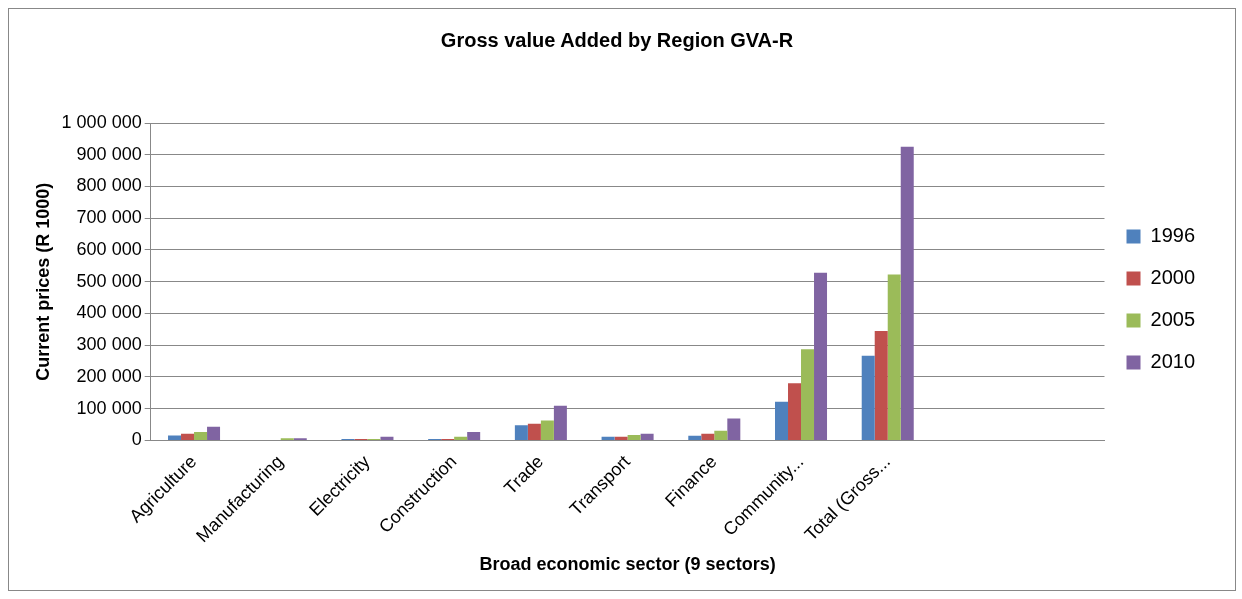 The height and width of the screenshot is (599, 1242). What do you see at coordinates (109, 407) in the screenshot?
I see `y-tick-label: 100 000` at bounding box center [109, 407].